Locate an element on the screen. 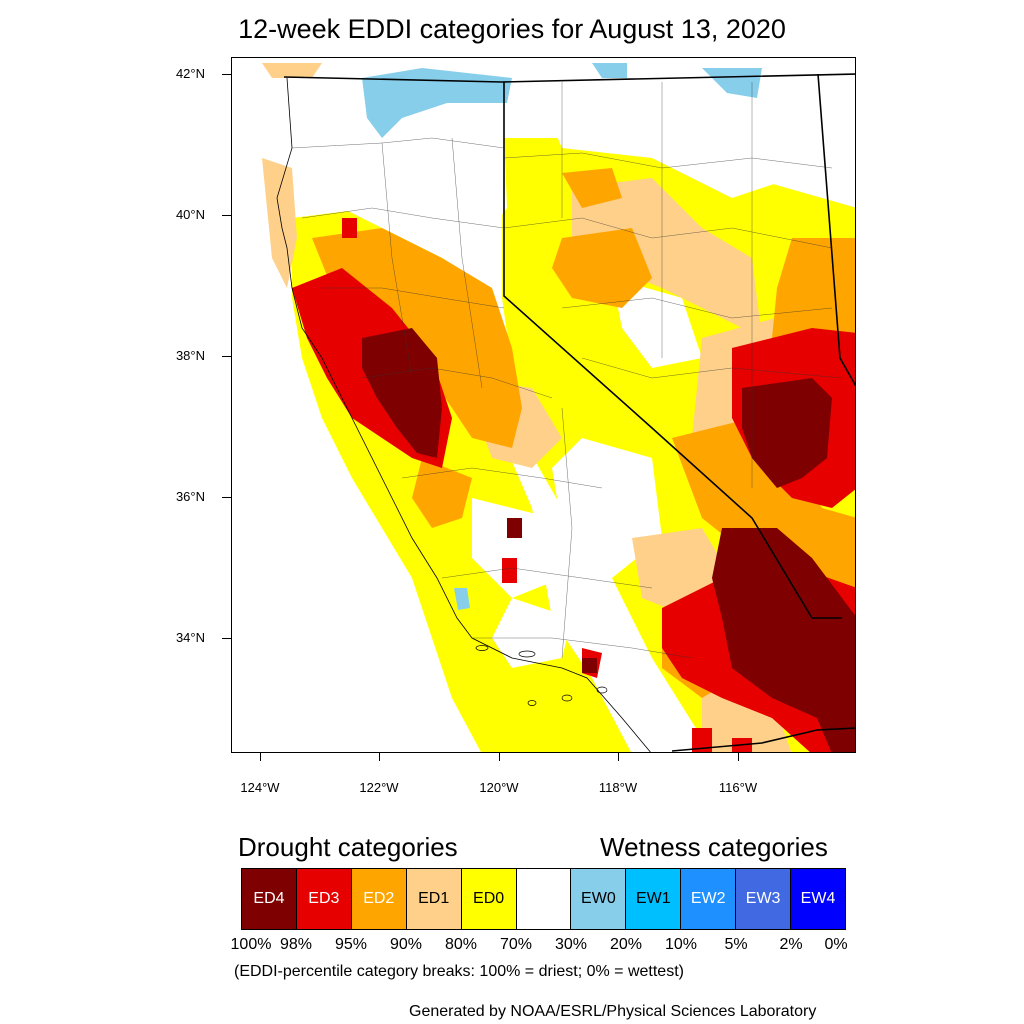 The height and width of the screenshot is (1024, 1024). legend-colorbar: ED4 ED3 ED2 ED1 ED0 EW0 EW1 EW2 EW3 EW4 is located at coordinates (543, 899).